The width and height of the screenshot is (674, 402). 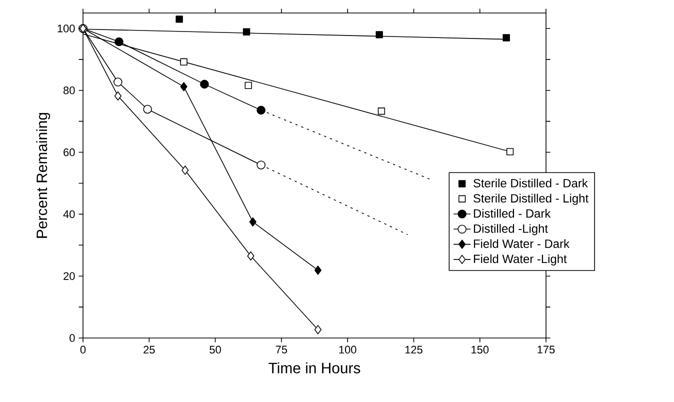 I want to click on x-tick-label: 100, so click(x=347, y=350).